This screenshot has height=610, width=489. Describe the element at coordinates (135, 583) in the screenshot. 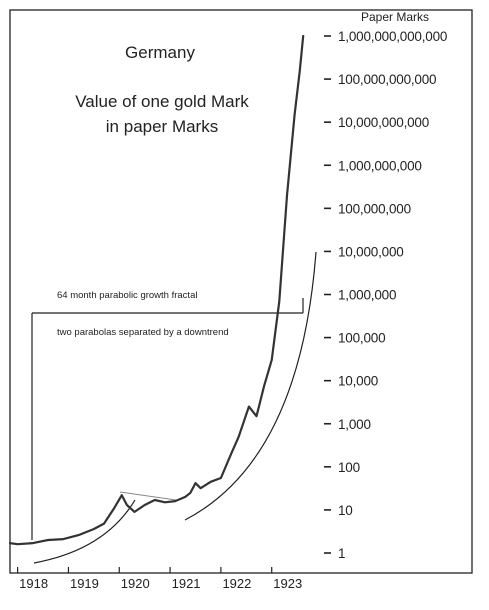

I see `x-tick-label: 1920` at that location.